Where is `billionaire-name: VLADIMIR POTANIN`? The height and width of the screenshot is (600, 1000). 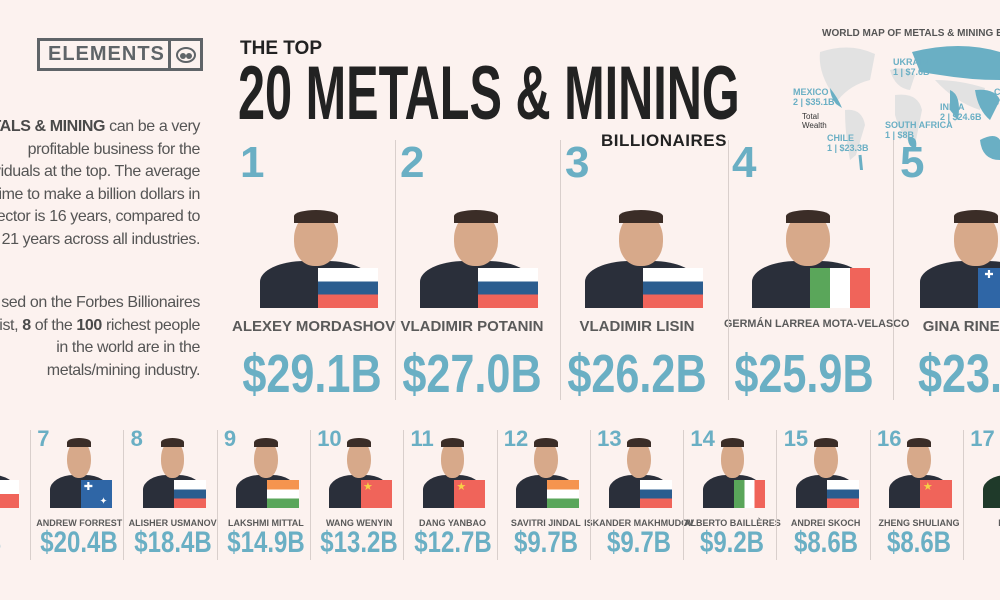 billionaire-name: VLADIMIR POTANIN is located at coordinates (472, 326).